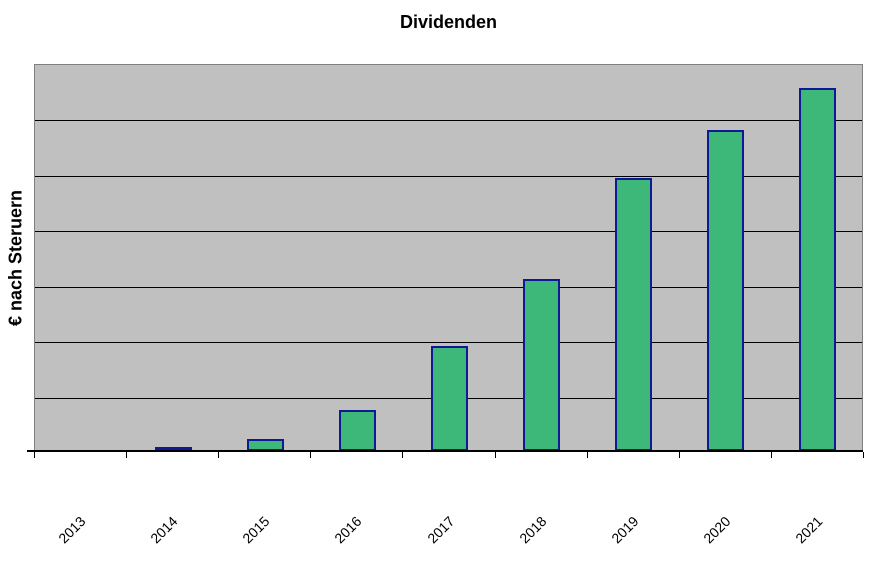  I want to click on x-axis-label-2021: 2021, so click(808, 530).